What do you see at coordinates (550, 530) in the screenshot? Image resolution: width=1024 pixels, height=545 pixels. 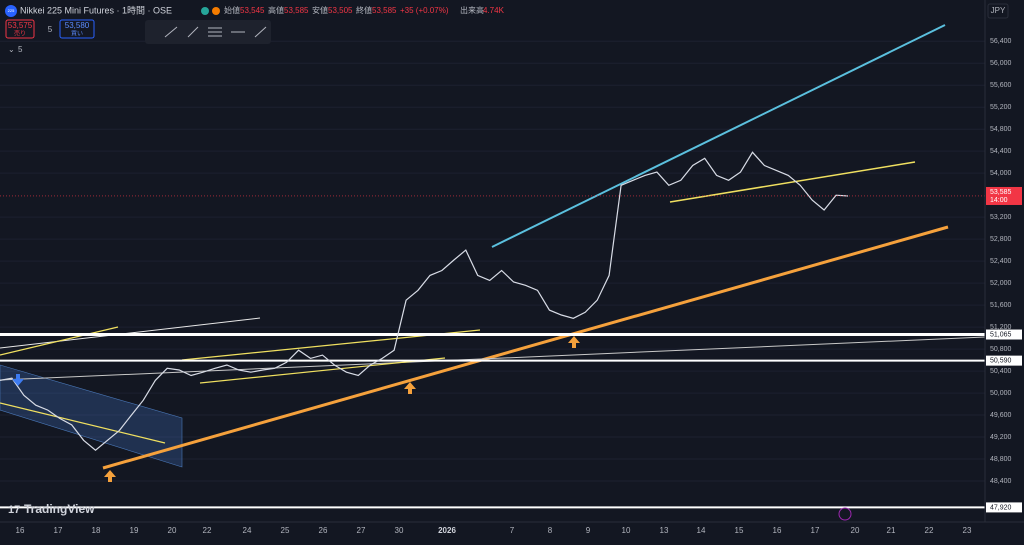 I see `x-tick-label: 8` at bounding box center [550, 530].